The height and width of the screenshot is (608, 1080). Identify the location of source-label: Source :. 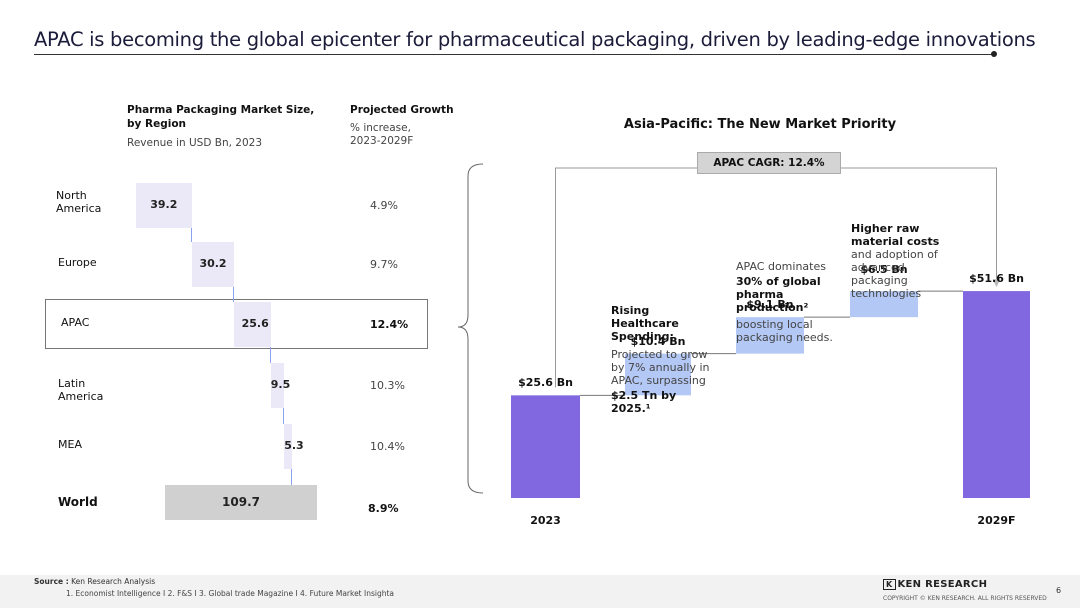
(51, 581).